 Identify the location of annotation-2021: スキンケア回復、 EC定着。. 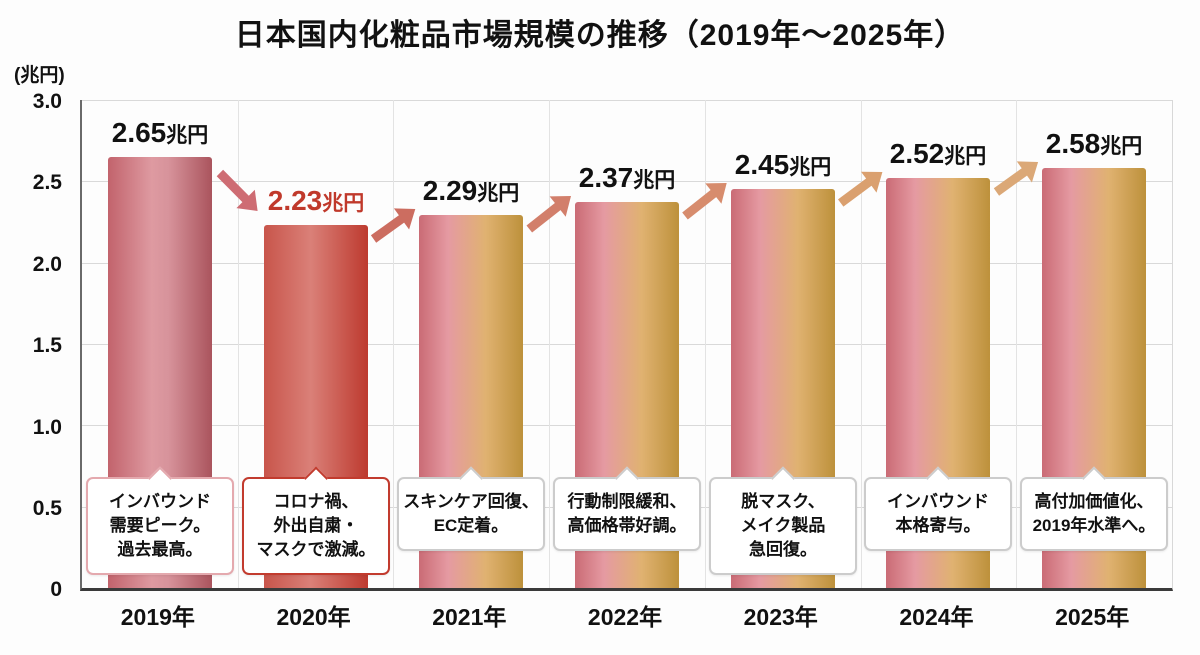
(471, 509).